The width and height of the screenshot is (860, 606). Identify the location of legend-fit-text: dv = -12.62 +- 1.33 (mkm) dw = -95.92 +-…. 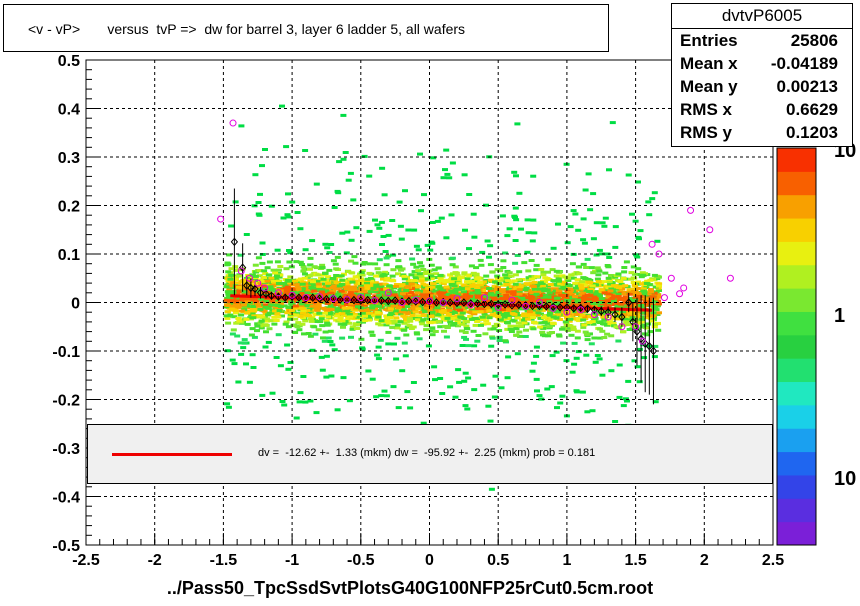
(427, 453).